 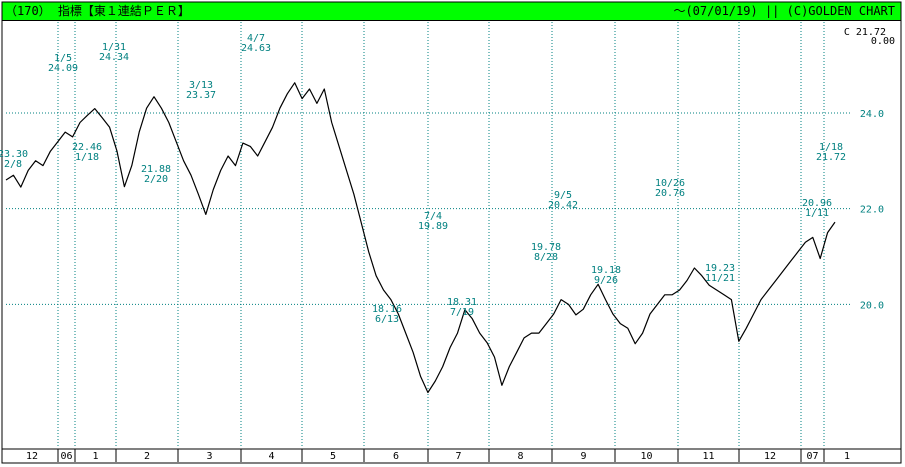 I want to click on price-annotation: 23.302/8, so click(x=14, y=159).